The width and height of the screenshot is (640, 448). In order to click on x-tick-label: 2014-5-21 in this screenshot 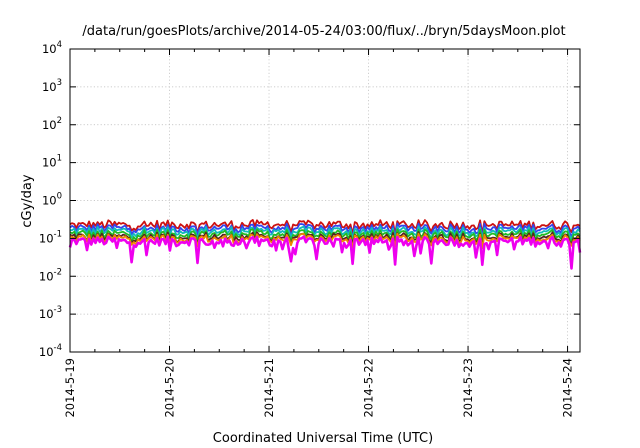, I will do `click(269, 388)`.